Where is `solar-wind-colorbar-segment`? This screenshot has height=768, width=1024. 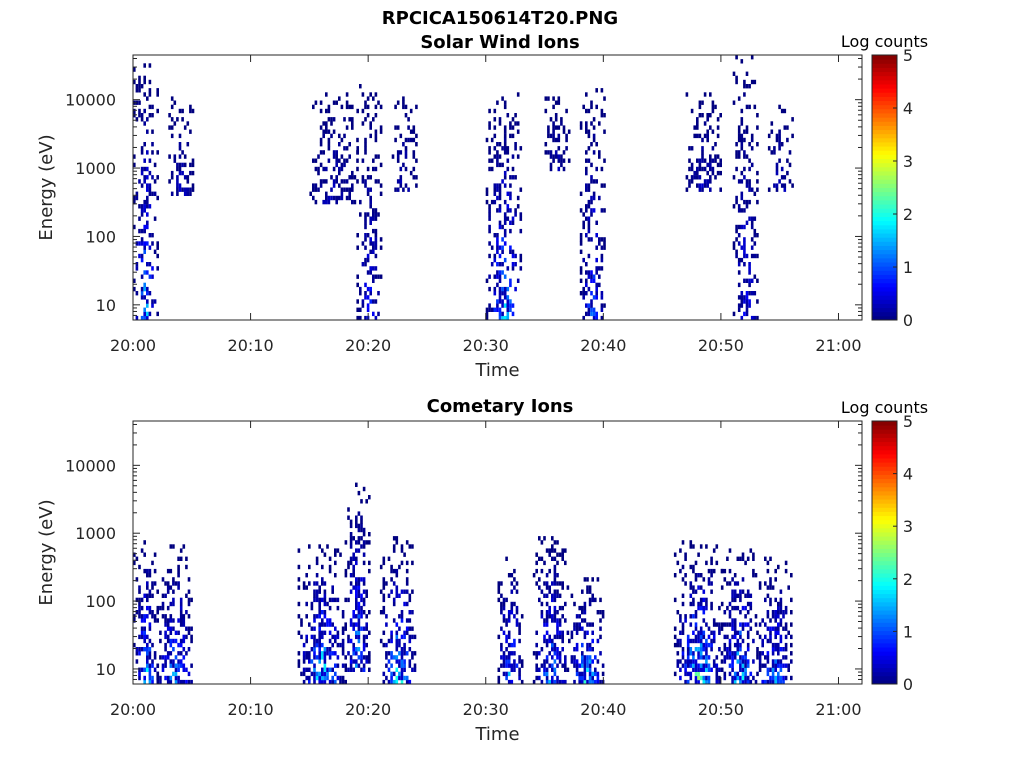 solar-wind-colorbar-segment is located at coordinates (884, 165).